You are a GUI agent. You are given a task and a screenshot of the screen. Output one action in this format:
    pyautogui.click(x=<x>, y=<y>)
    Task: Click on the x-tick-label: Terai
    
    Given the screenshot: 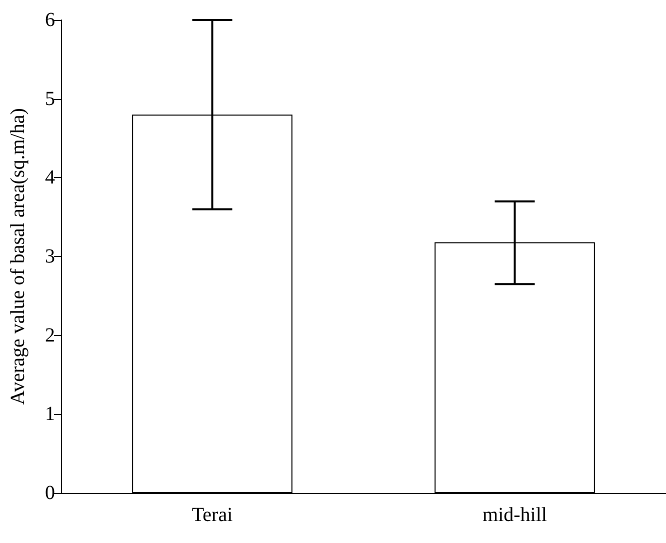 What is the action you would take?
    pyautogui.click(x=213, y=515)
    